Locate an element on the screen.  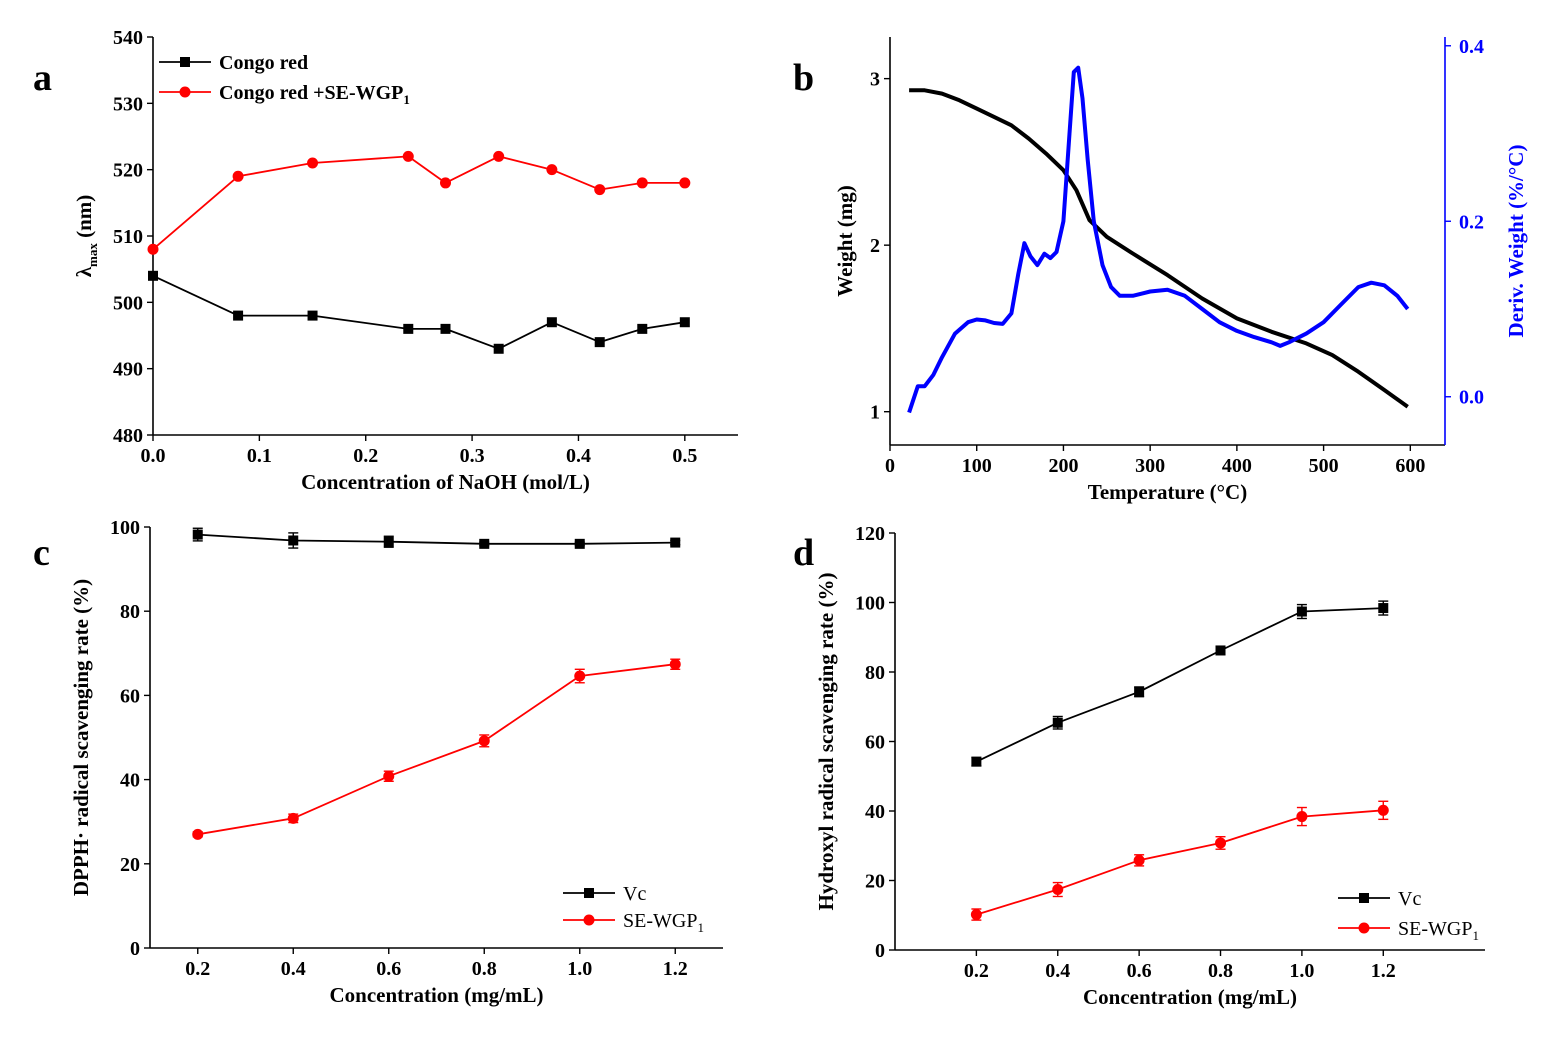
x-tick-label: 1.0 is located at coordinates (579, 969).